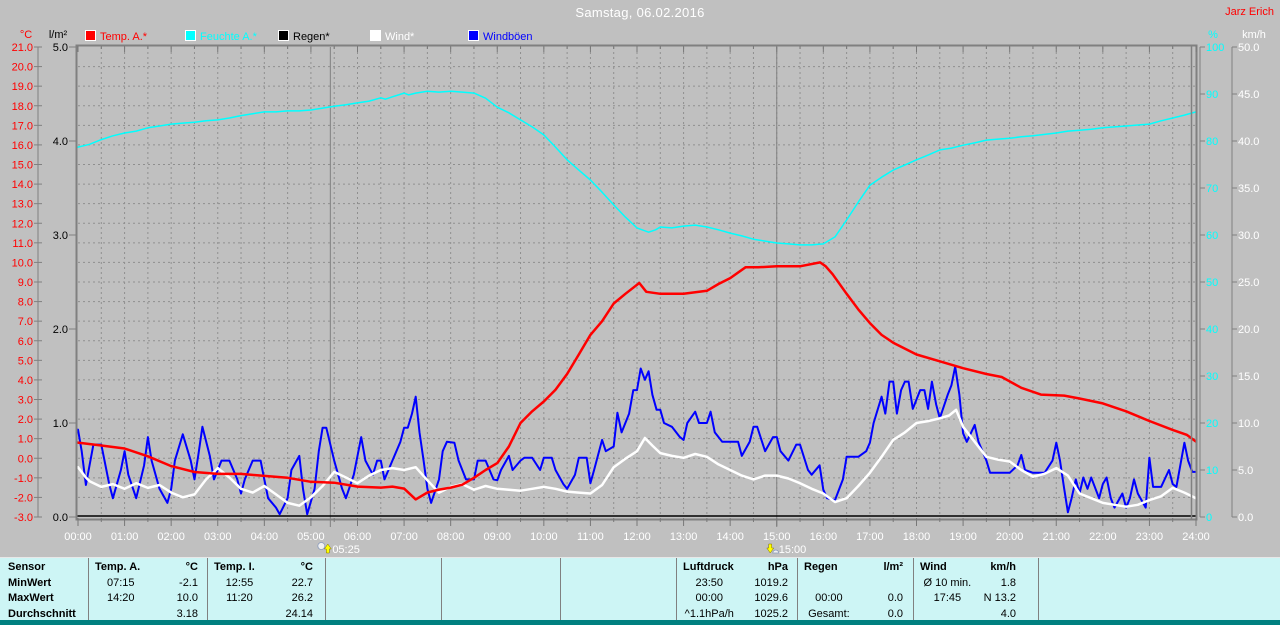 The image size is (1280, 625). I want to click on x-axis-label: 01:00, so click(125, 537).